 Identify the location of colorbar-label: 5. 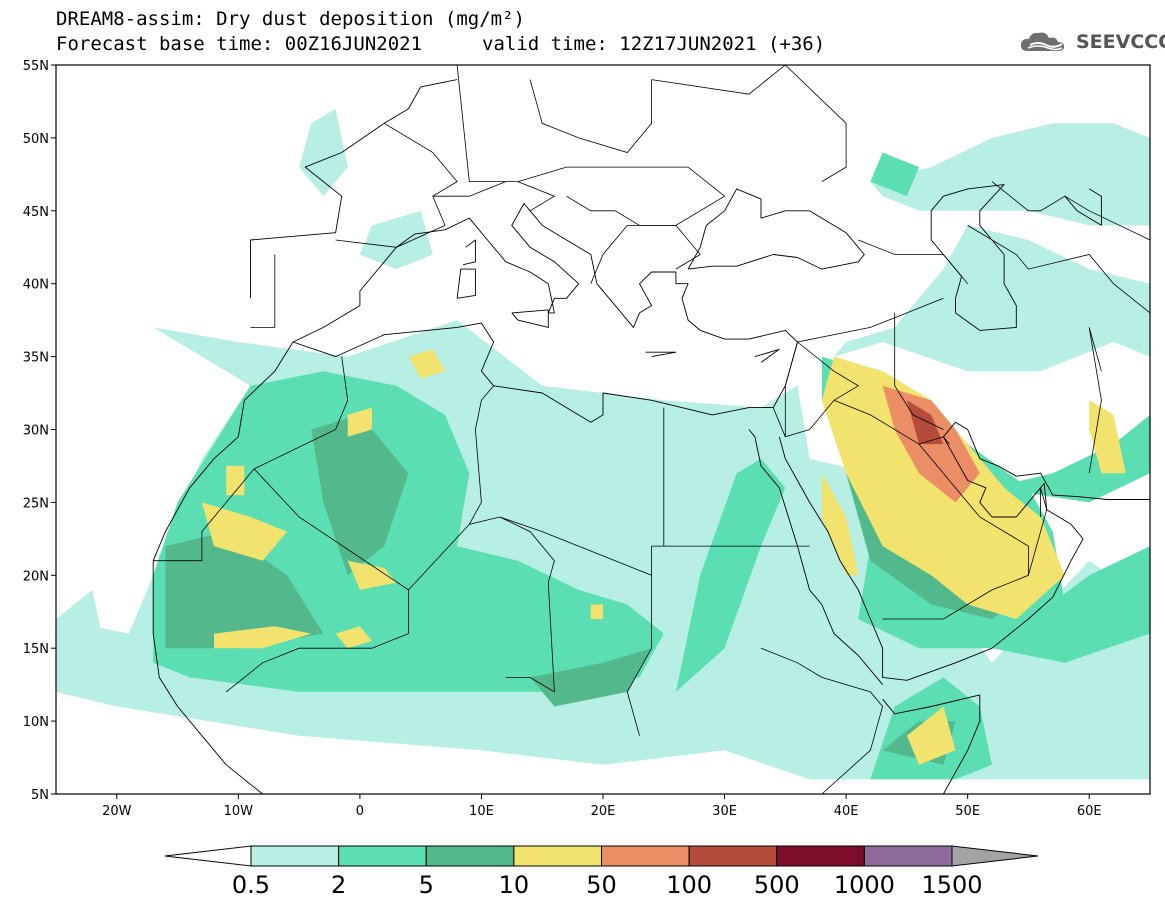
(426, 885).